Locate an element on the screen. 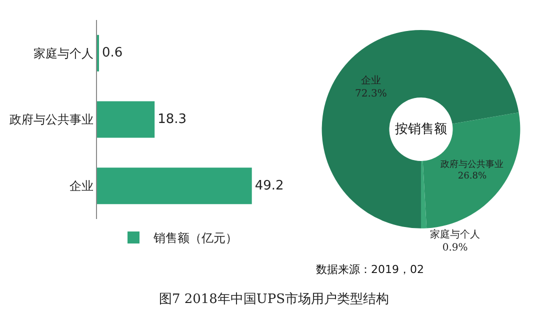 The width and height of the screenshot is (548, 329). data-label: 49.2 is located at coordinates (269, 186).